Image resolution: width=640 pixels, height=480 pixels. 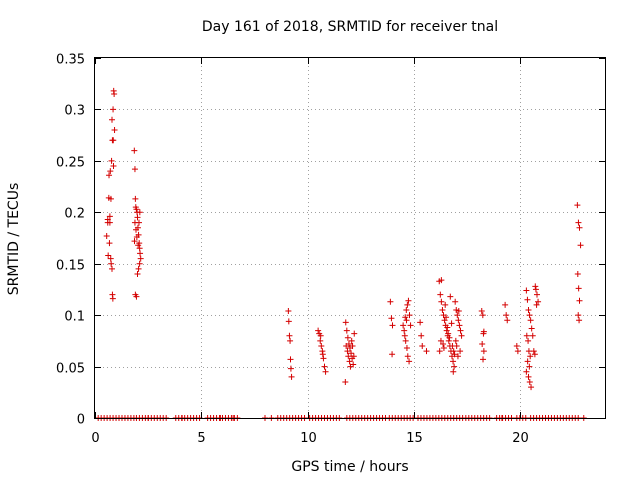 I want to click on y-tick-label: 0.2, so click(x=74, y=214).